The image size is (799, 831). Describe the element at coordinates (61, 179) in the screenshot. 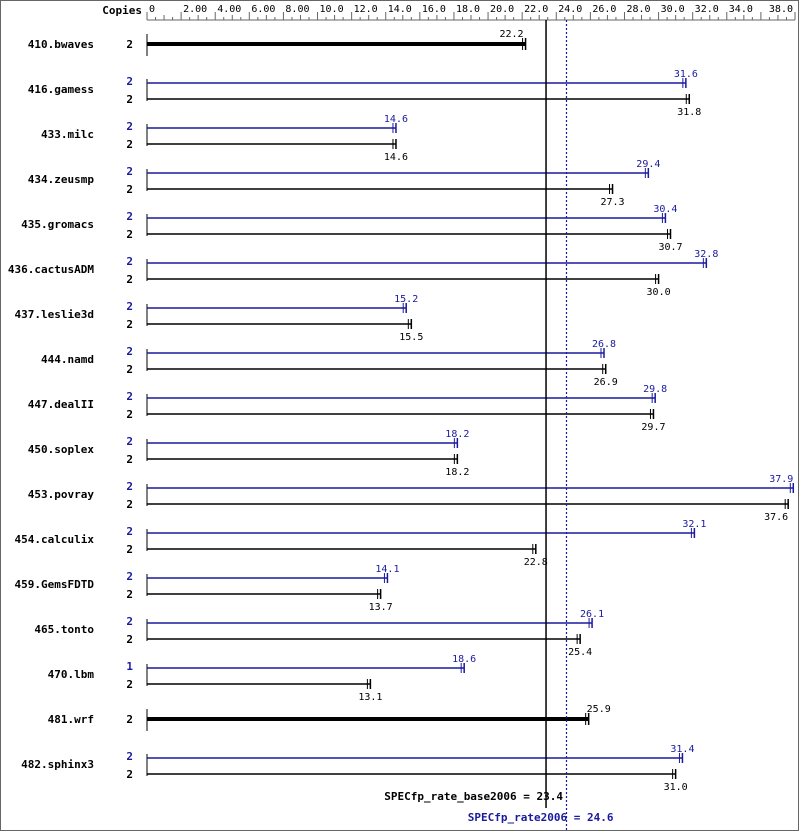

I see `benchmark-name: 434.zeusmp` at that location.